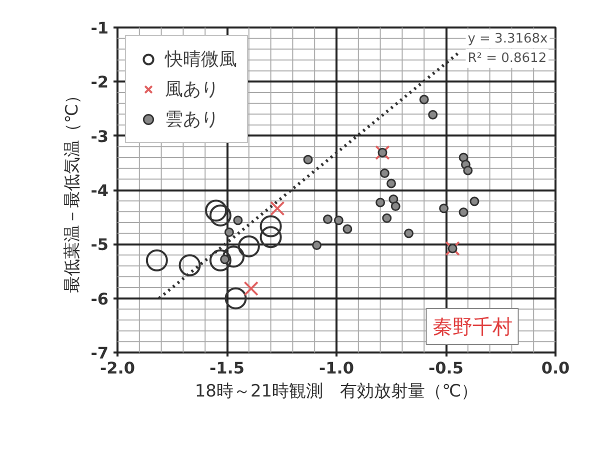  What do you see at coordinates (99, 244) in the screenshot?
I see `y-tick-label: -5` at bounding box center [99, 244].